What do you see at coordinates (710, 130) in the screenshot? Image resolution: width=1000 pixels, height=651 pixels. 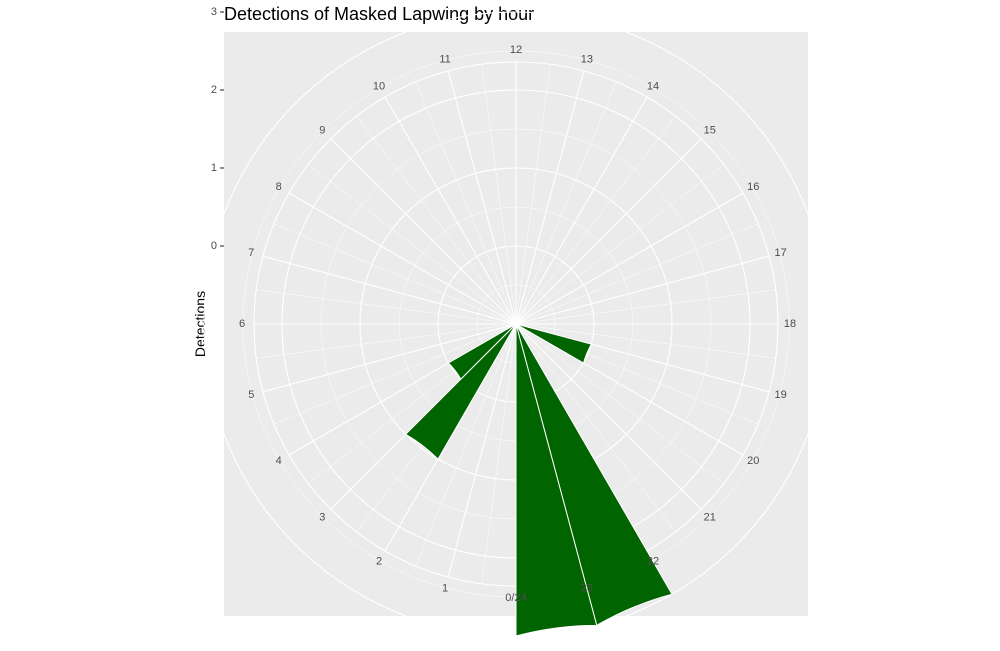 I see `hour-label: 15` at bounding box center [710, 130].